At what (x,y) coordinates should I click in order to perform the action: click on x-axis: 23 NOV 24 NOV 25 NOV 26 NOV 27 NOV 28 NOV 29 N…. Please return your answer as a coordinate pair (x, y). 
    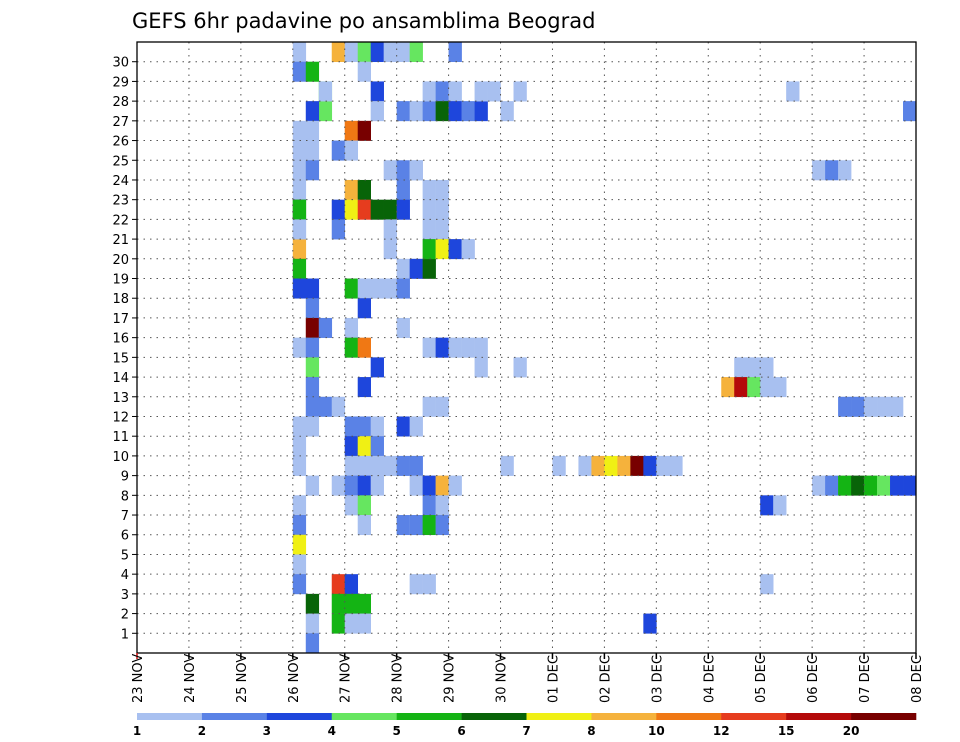
    Looking at the image, I should click on (528, 678).